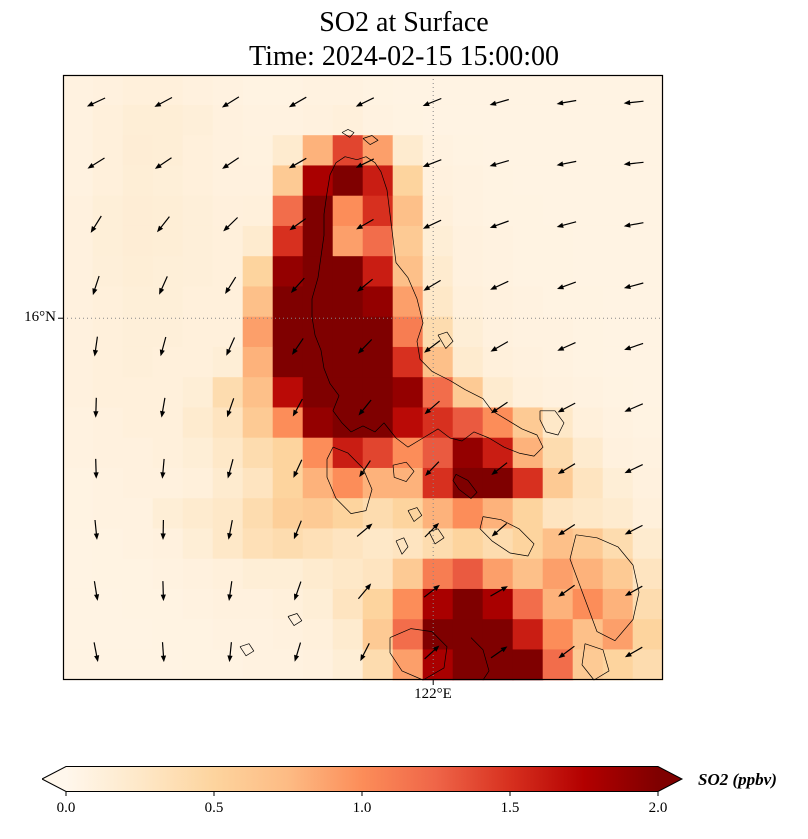 The height and width of the screenshot is (839, 808). Describe the element at coordinates (404, 56) in the screenshot. I see `plot-subtitle: Time: 2024-02-15 15:00:00` at that location.